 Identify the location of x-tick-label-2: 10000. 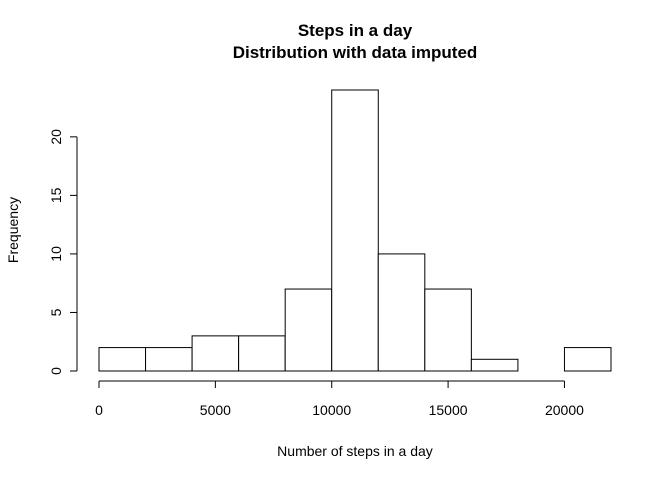
(331, 410).